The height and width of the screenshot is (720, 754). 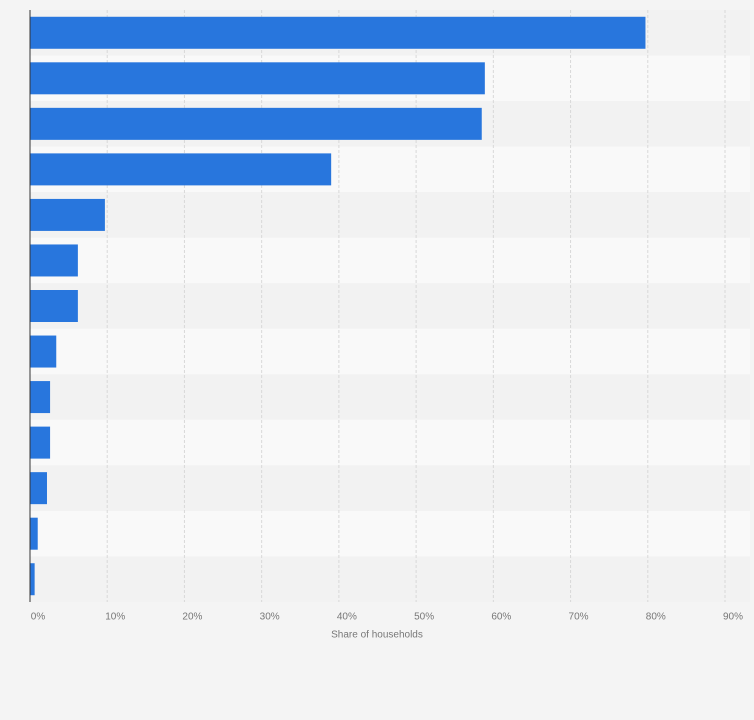 What do you see at coordinates (501, 617) in the screenshot?
I see `x-tick-label: 60%` at bounding box center [501, 617].